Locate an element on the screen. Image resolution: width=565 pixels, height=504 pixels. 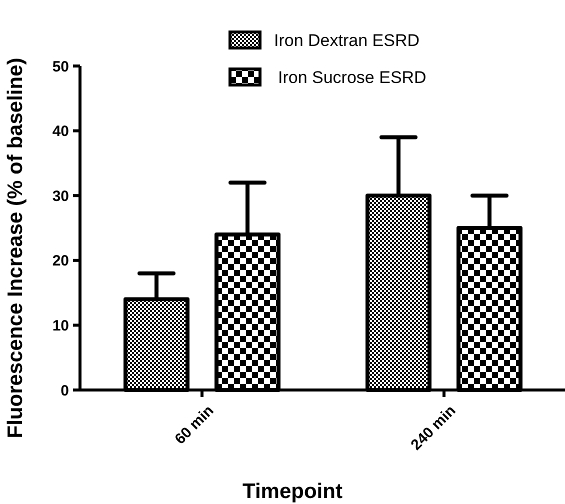
y-tick-label: 0 is located at coordinates (64, 391).